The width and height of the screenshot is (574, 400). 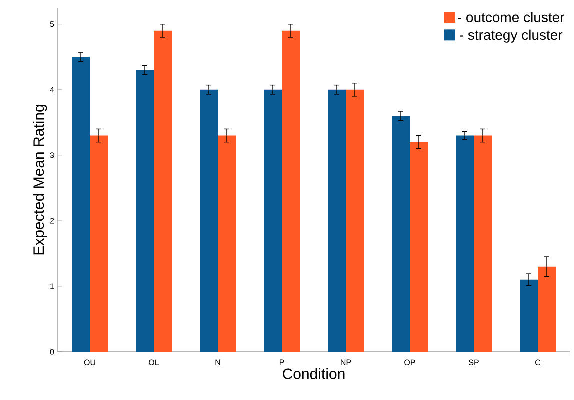 What do you see at coordinates (52, 25) in the screenshot?
I see `y-tick-label: 5` at bounding box center [52, 25].